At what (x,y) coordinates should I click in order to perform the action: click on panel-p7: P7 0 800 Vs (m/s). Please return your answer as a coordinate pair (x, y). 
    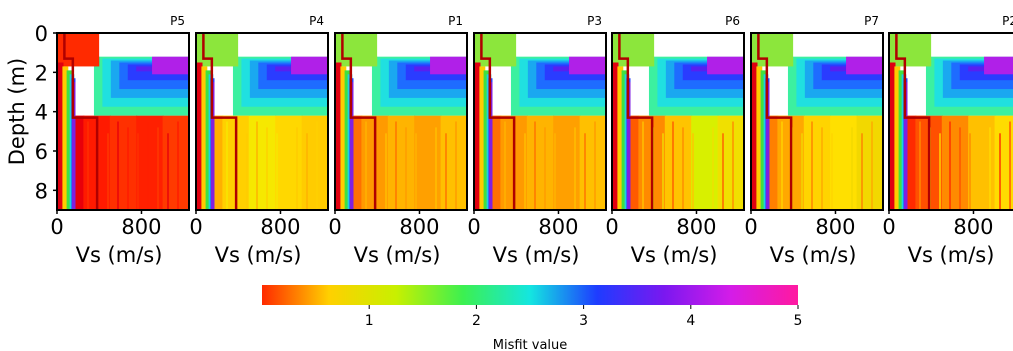
    Looking at the image, I should click on (814, 140).